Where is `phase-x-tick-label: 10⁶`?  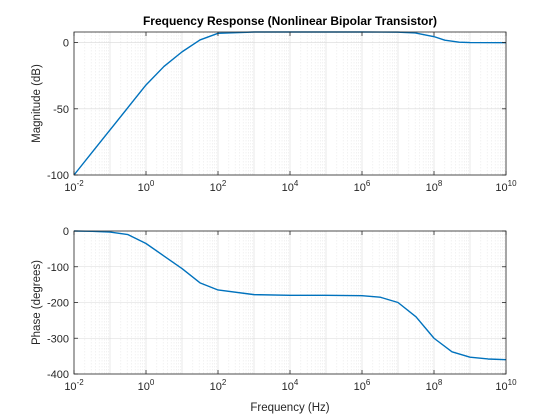 phase-x-tick-label: 10⁶ is located at coordinates (362, 385).